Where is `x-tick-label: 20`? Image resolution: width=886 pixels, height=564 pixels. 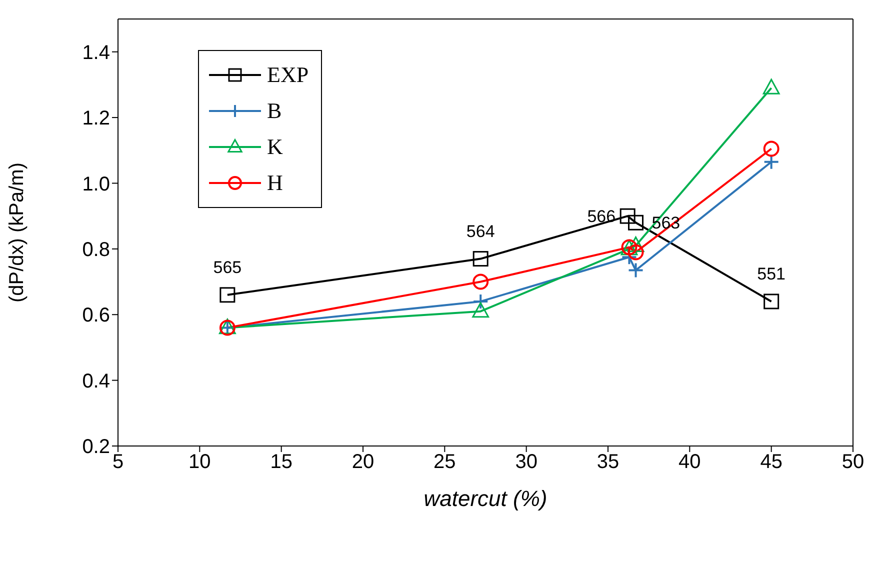
x-tick-label: 20 is located at coordinates (363, 462).